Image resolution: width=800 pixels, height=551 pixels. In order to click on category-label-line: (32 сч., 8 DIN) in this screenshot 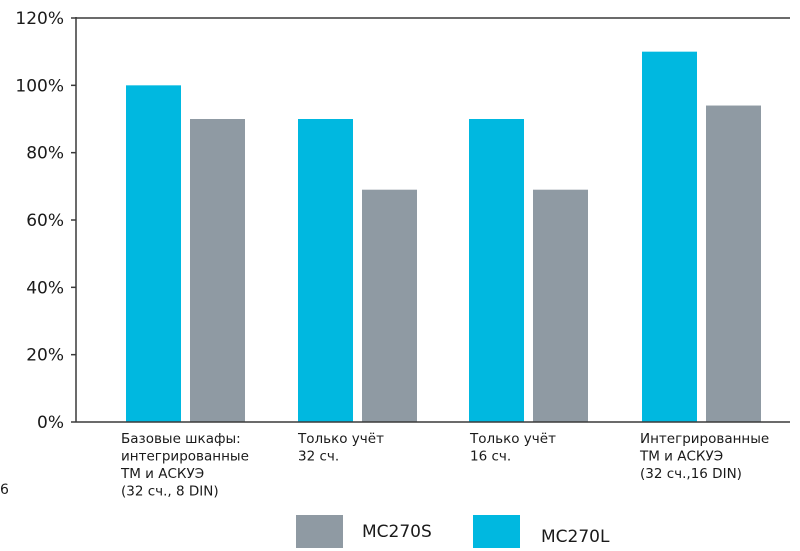, I will do `click(170, 492)`.